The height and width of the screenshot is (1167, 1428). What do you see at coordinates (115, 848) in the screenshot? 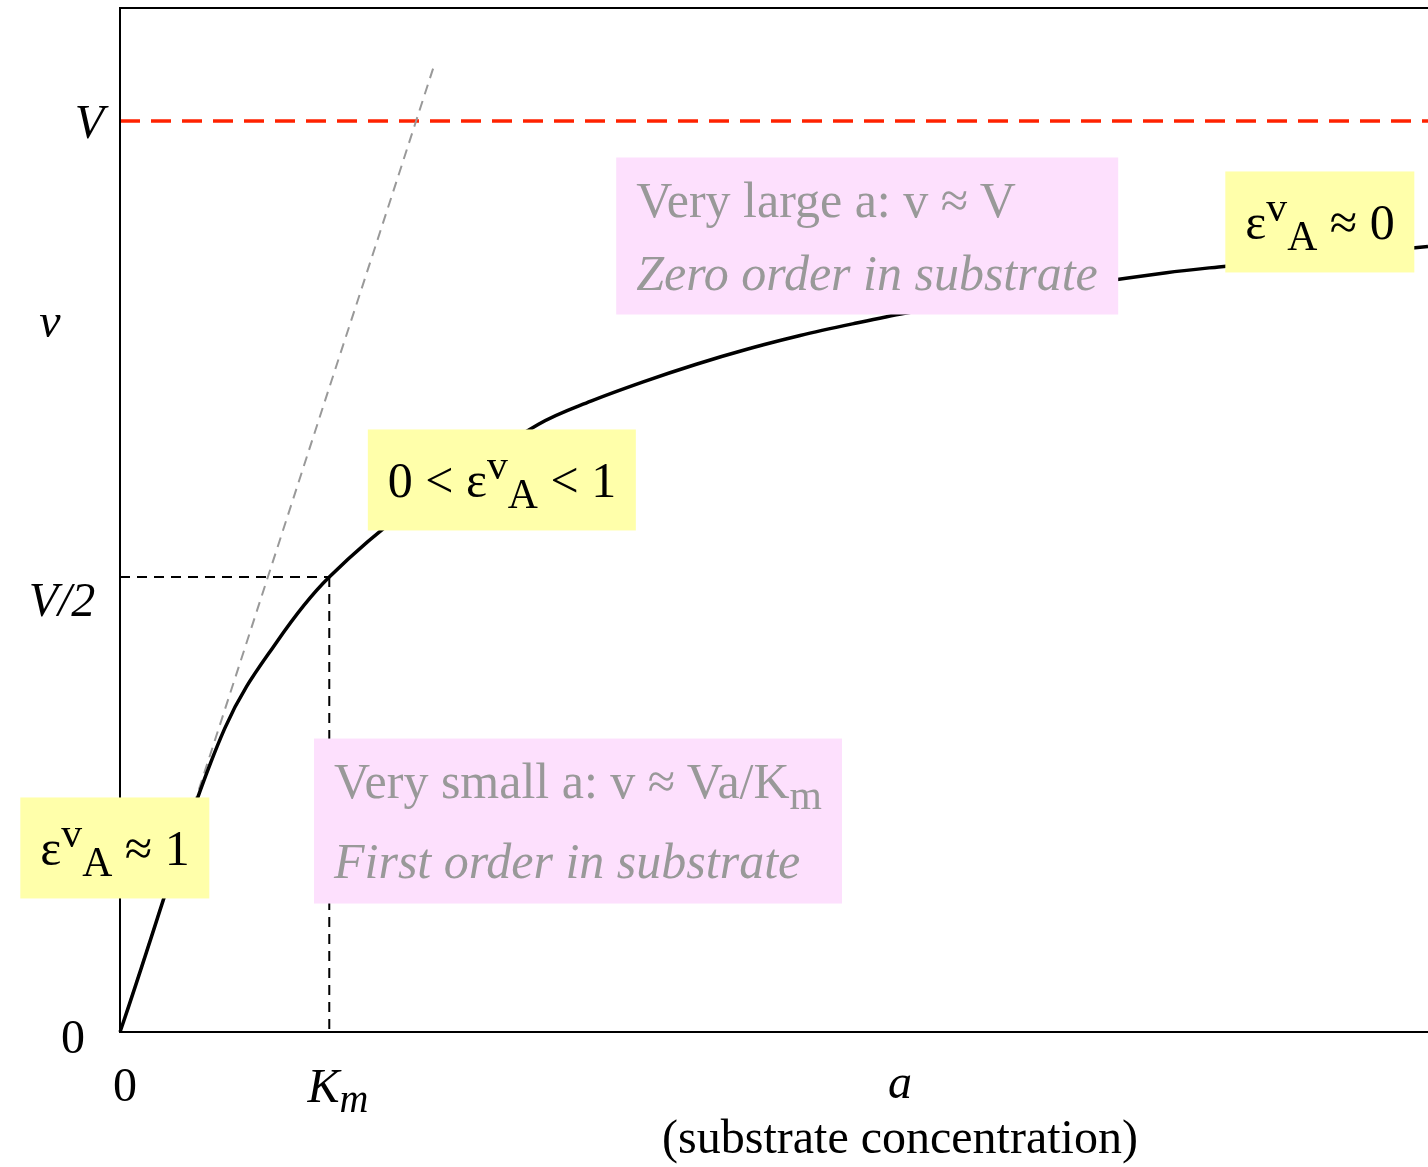
I see `annotation: ε$^{v}$$_{A}$ ≈ 1` at bounding box center [115, 848].